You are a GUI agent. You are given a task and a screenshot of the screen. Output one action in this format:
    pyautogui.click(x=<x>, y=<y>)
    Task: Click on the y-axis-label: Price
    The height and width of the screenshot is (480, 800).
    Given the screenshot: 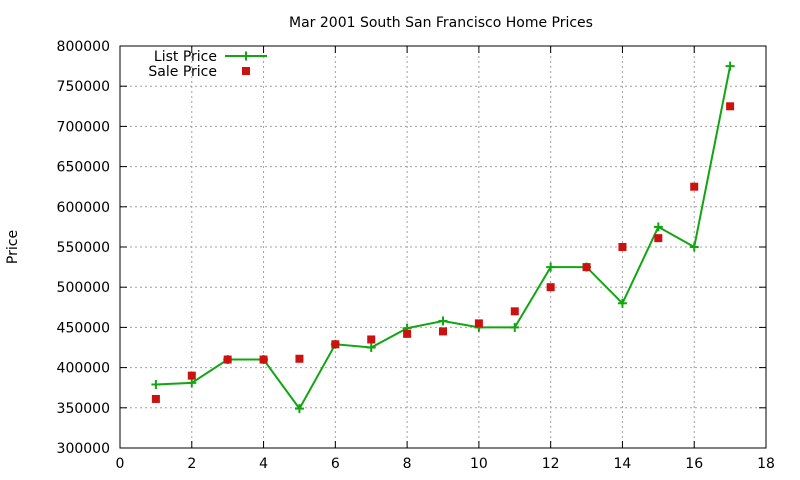 What is the action you would take?
    pyautogui.click(x=13, y=247)
    